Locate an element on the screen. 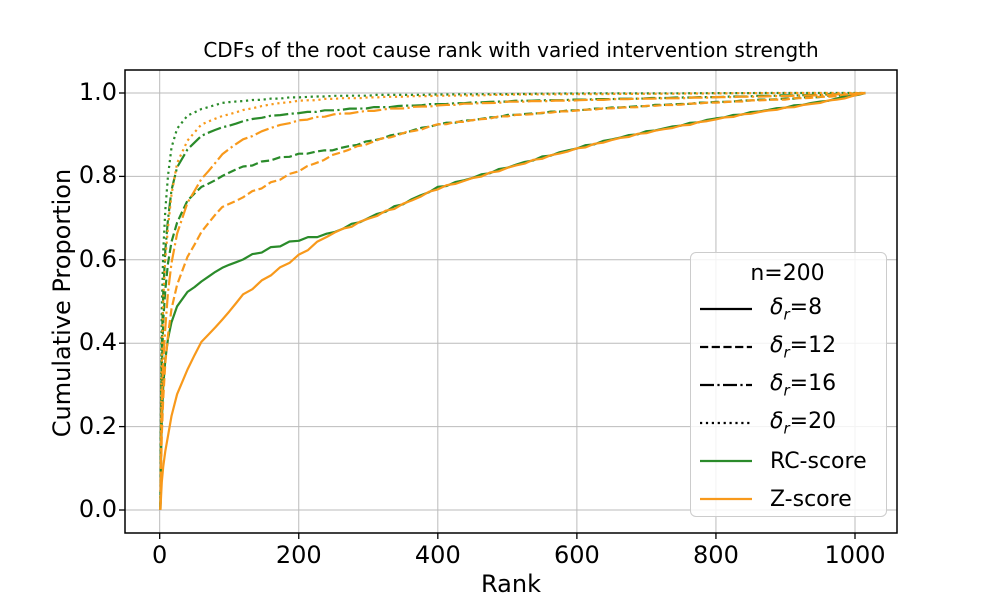 Image resolution: width=1000 pixels, height=600 pixels. legend-title: n=200 is located at coordinates (787, 273).